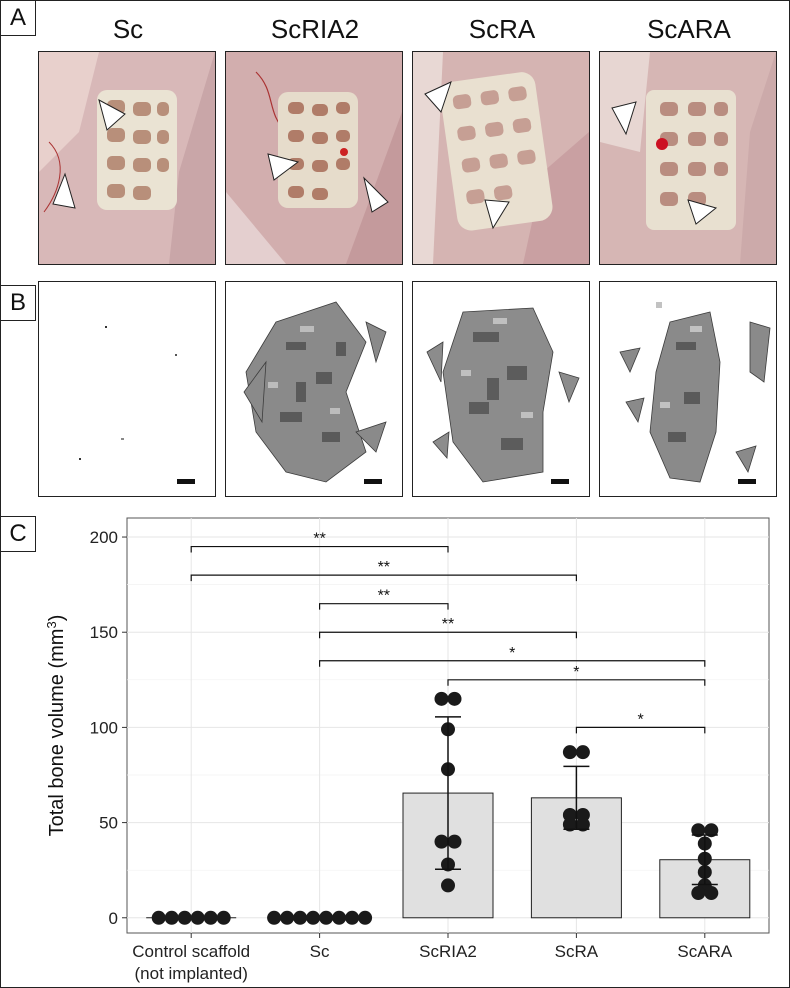 Image resolution: width=790 pixels, height=988 pixels. What do you see at coordinates (320, 951) in the screenshot?
I see `x-tick-label: Sc` at bounding box center [320, 951].